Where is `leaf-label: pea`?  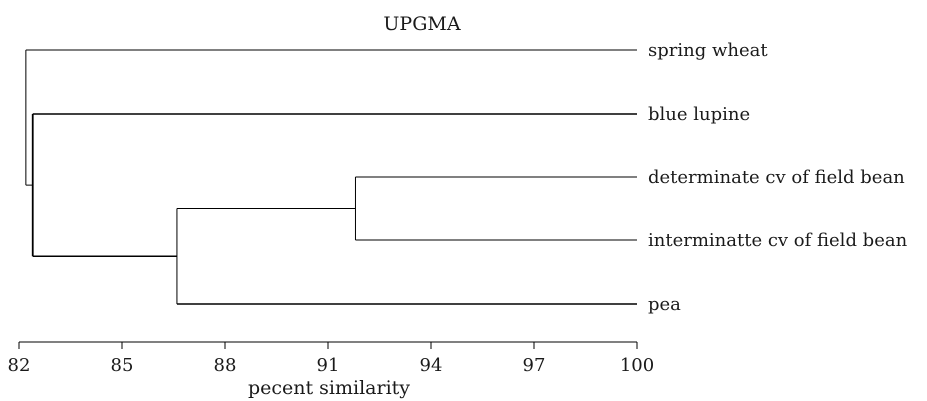
leaf-label: pea is located at coordinates (664, 304).